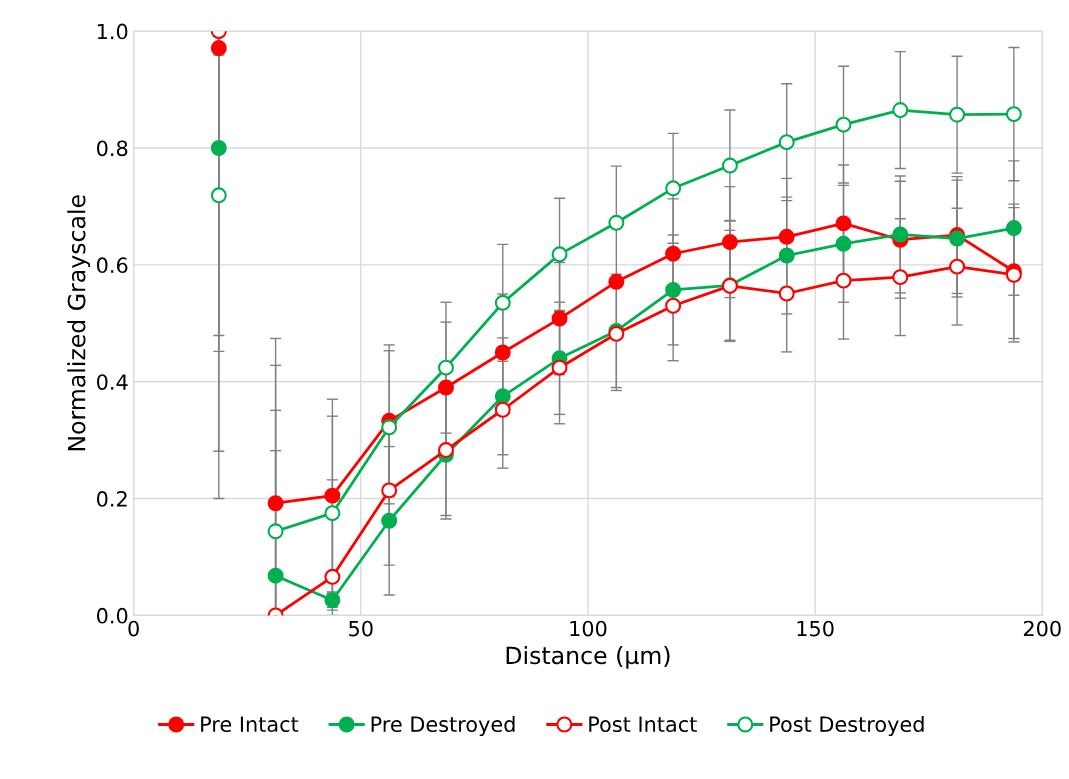 This screenshot has width=1069, height=779. I want to click on x-tick-label: 150, so click(815, 628).